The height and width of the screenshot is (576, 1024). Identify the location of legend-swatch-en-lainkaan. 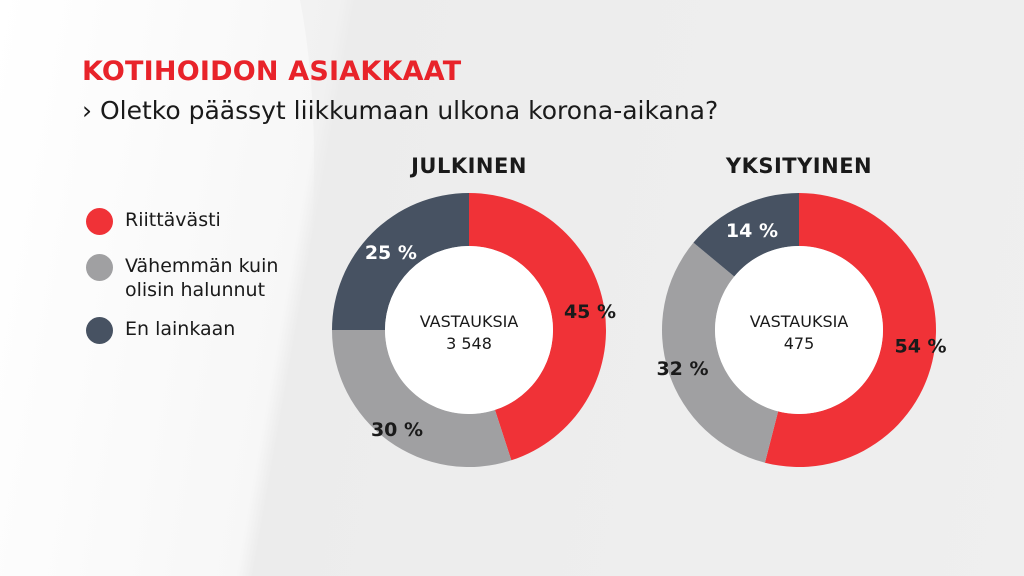
(99, 330).